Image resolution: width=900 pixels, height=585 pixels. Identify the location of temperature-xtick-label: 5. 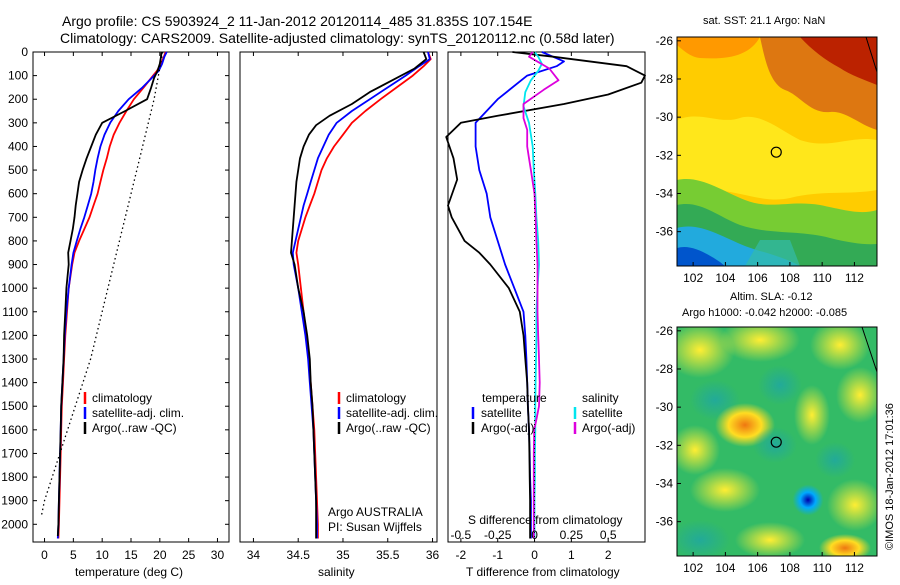
(73, 555).